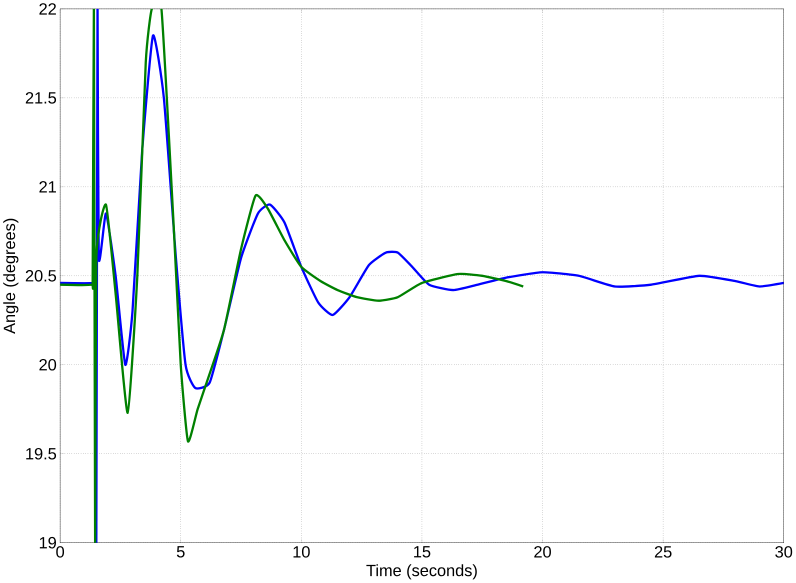 The height and width of the screenshot is (583, 796). I want to click on y-tick-label: 19.5, so click(41, 454).